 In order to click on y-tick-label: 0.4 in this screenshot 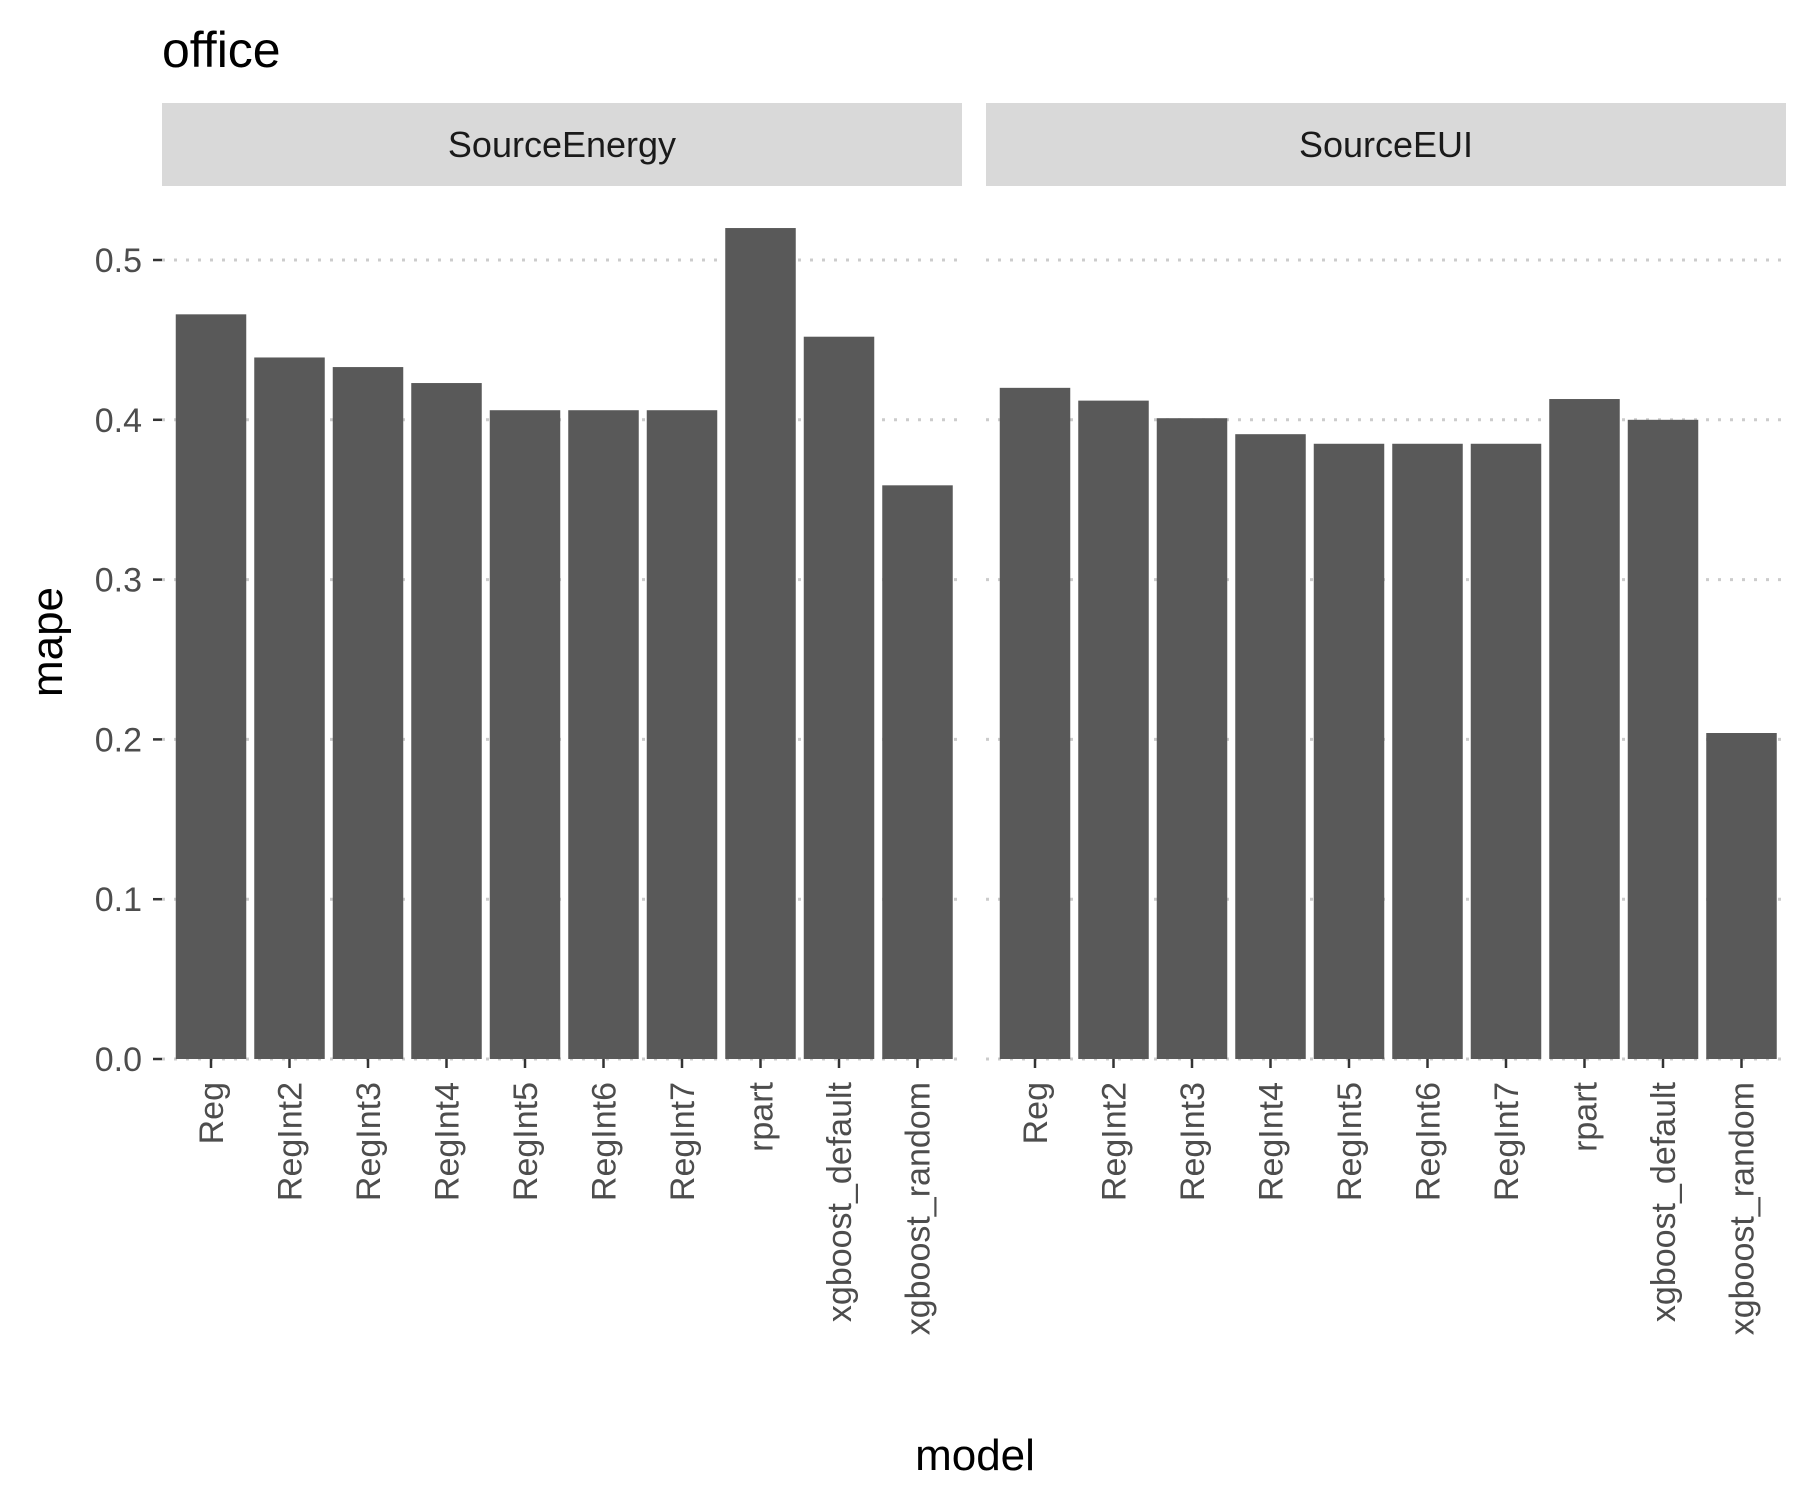, I will do `click(118, 421)`.